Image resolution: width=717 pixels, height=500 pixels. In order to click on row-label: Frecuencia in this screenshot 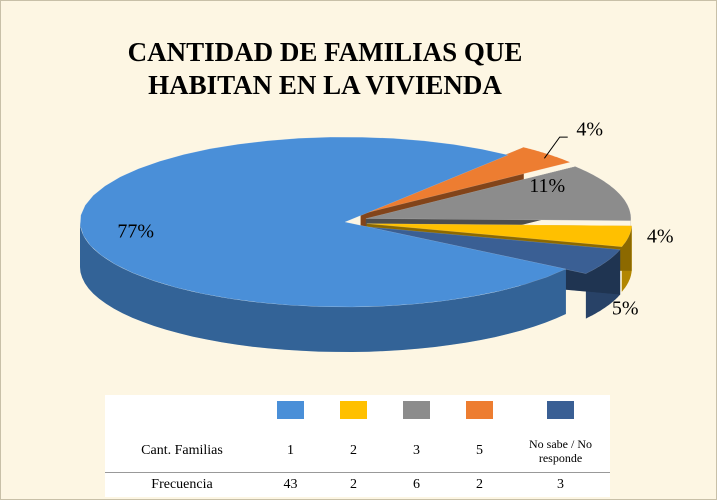, I will do `click(182, 484)`.